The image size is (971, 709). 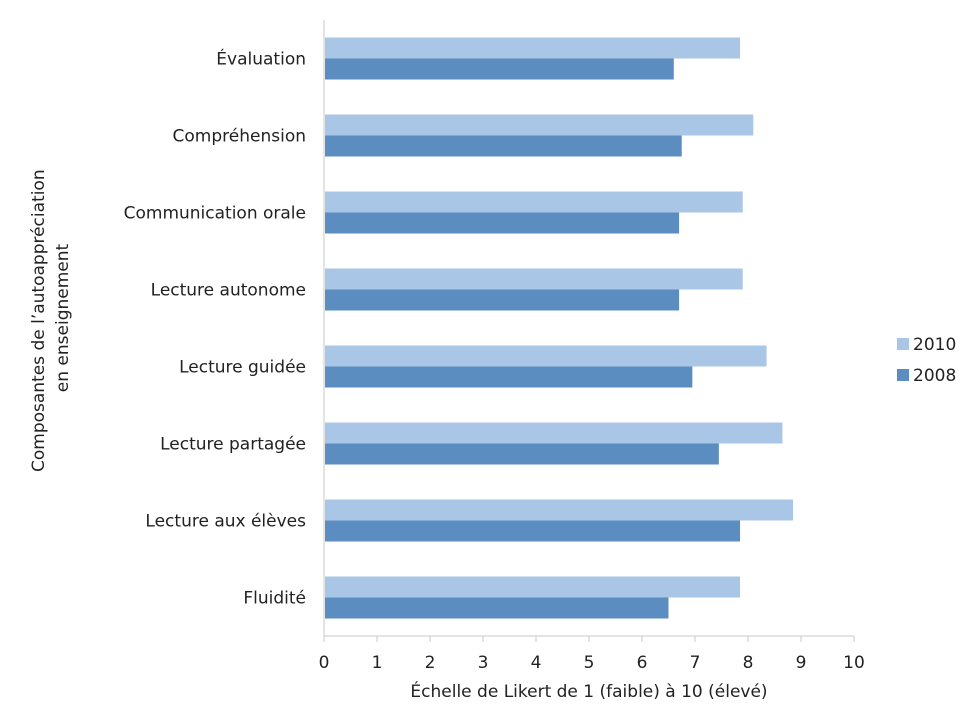 I want to click on category-label: Compréhension, so click(x=239, y=137).